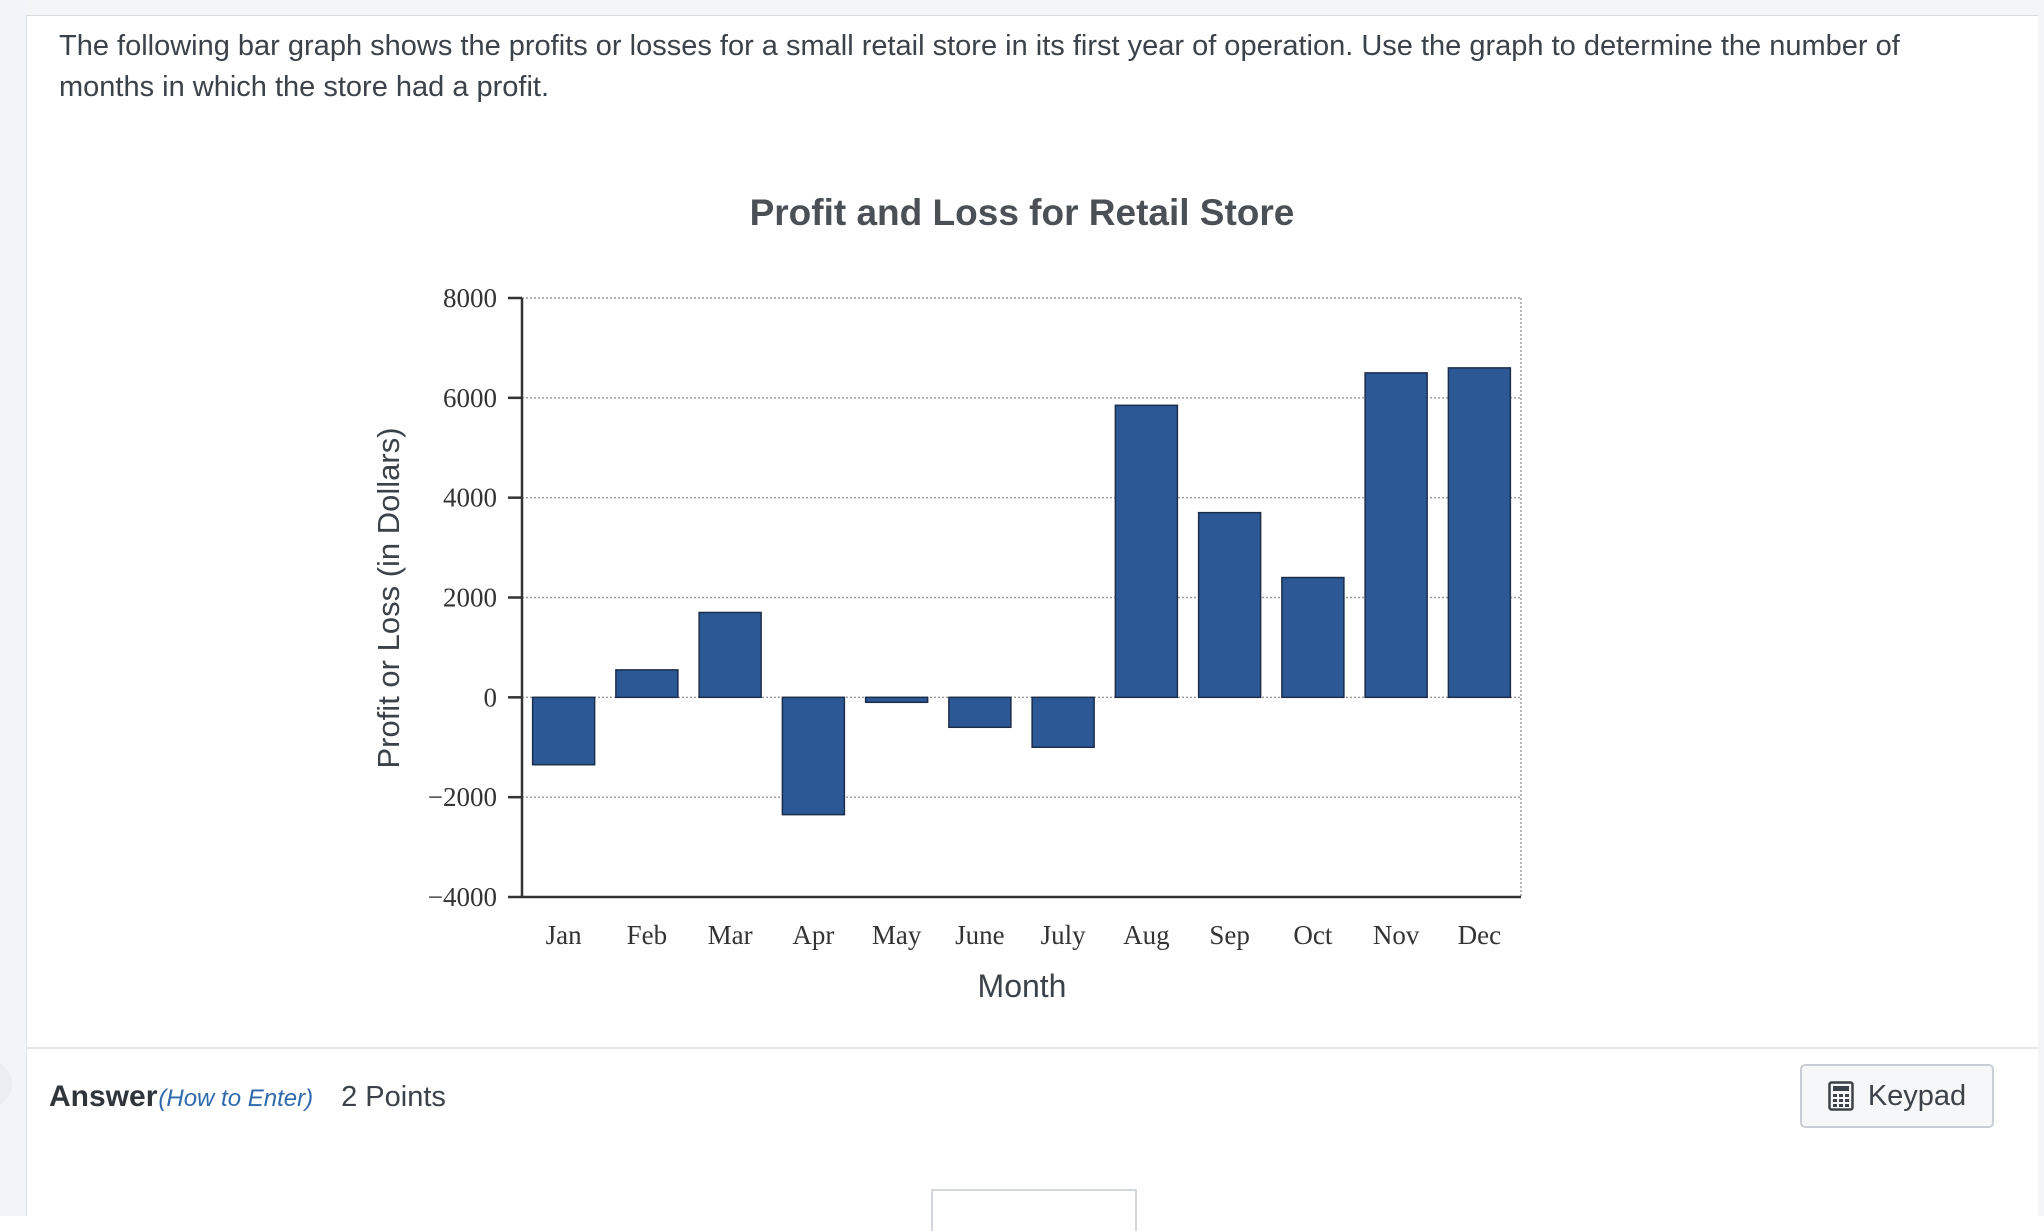  Describe the element at coordinates (897, 935) in the screenshot. I see `x-tick-label: May` at that location.